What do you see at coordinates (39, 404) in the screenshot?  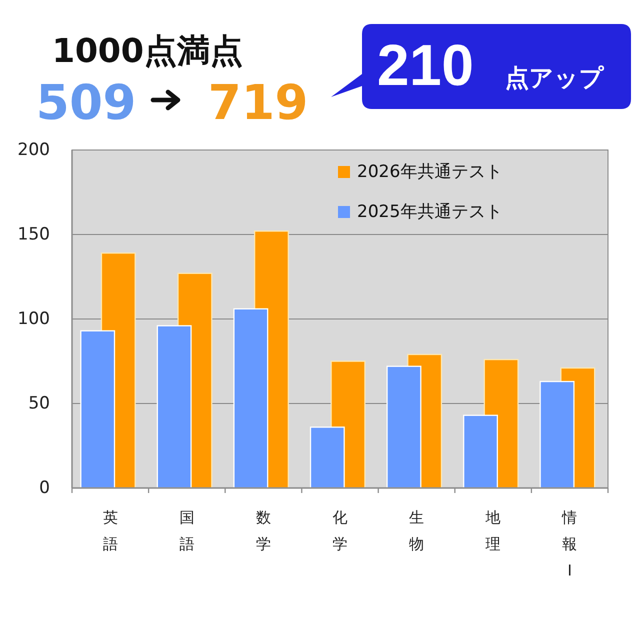 I see `y-tick-label: 50` at bounding box center [39, 404].